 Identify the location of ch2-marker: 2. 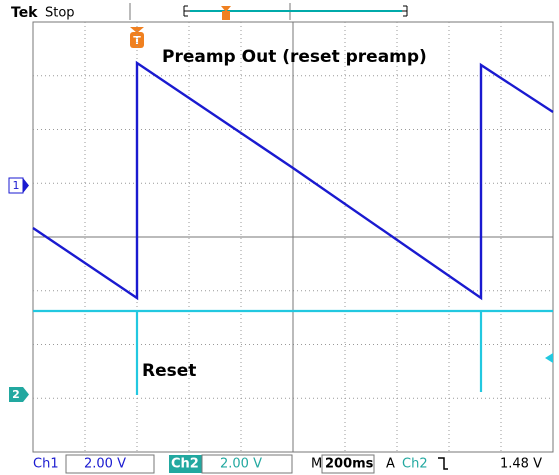
(19, 394).